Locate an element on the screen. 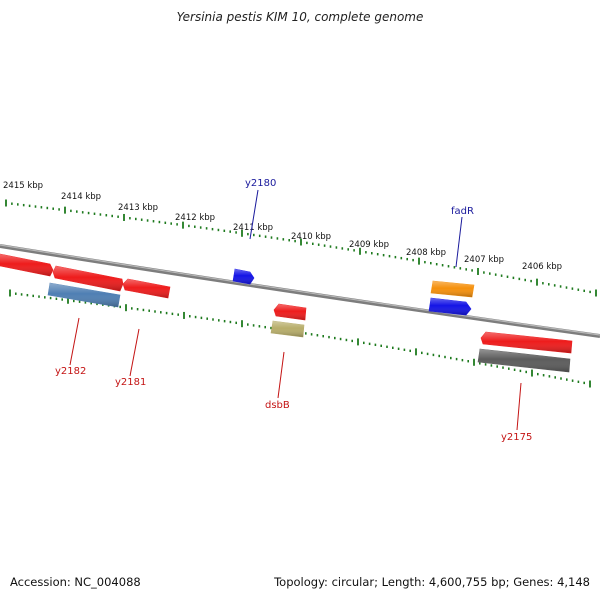 The image size is (600, 600). map-title: Yersinia pestis KIM 10, complete genome is located at coordinates (300, 17).